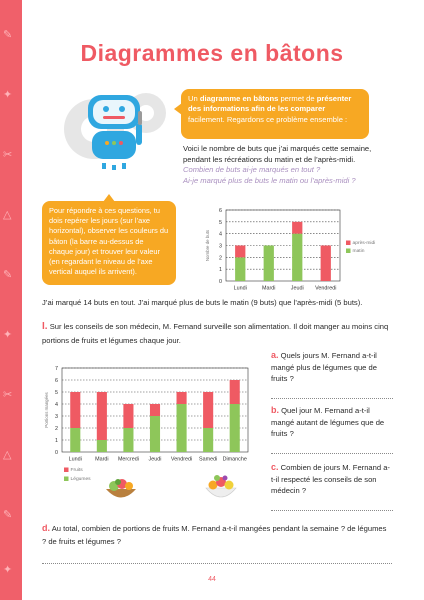 This screenshot has height=600, width=424. What do you see at coordinates (332, 454) in the screenshot?
I see `answer-line-b` at bounding box center [332, 454].